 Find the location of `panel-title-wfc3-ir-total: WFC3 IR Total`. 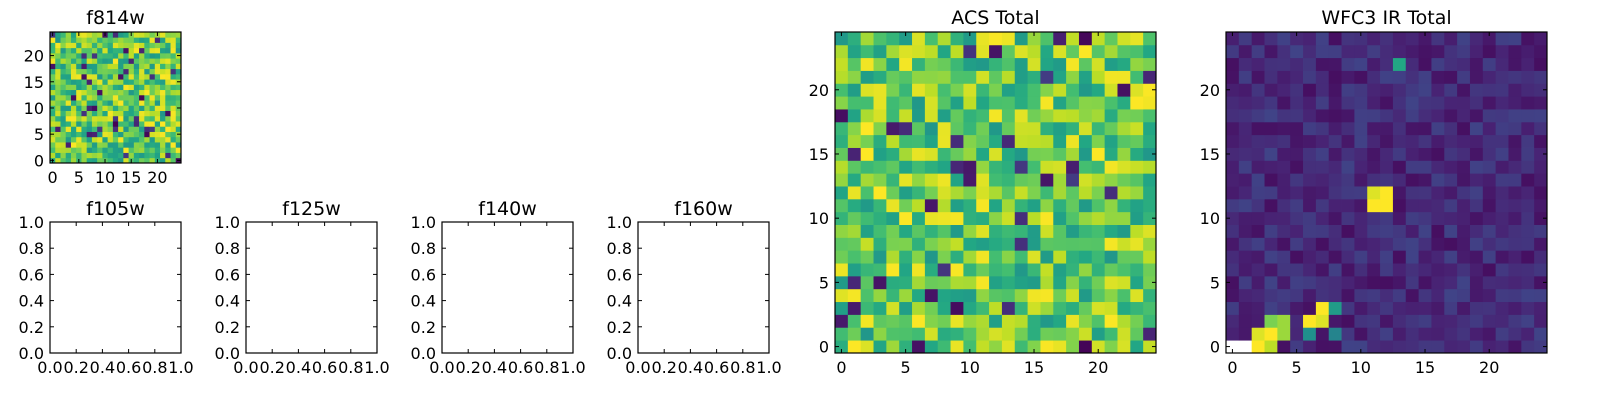

panel-title-wfc3-ir-total: WFC3 IR Total is located at coordinates (1386, 18).